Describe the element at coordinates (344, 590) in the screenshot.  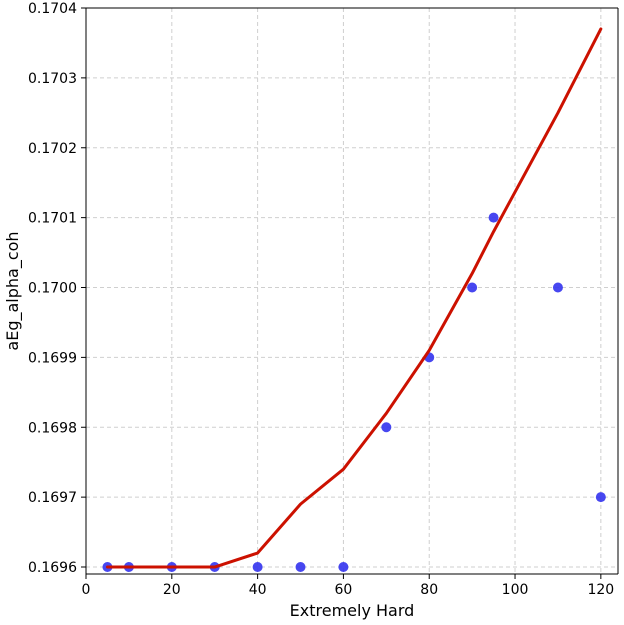
I see `x-tick-label: 60` at that location.